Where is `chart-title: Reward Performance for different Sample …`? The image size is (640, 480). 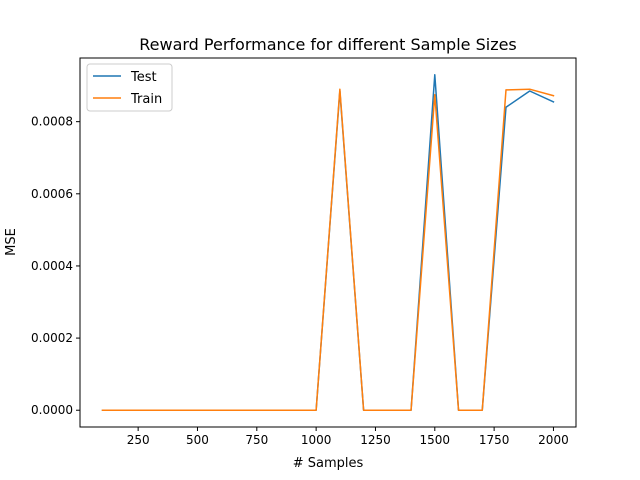
chart-title: Reward Performance for different Sample … is located at coordinates (328, 44).